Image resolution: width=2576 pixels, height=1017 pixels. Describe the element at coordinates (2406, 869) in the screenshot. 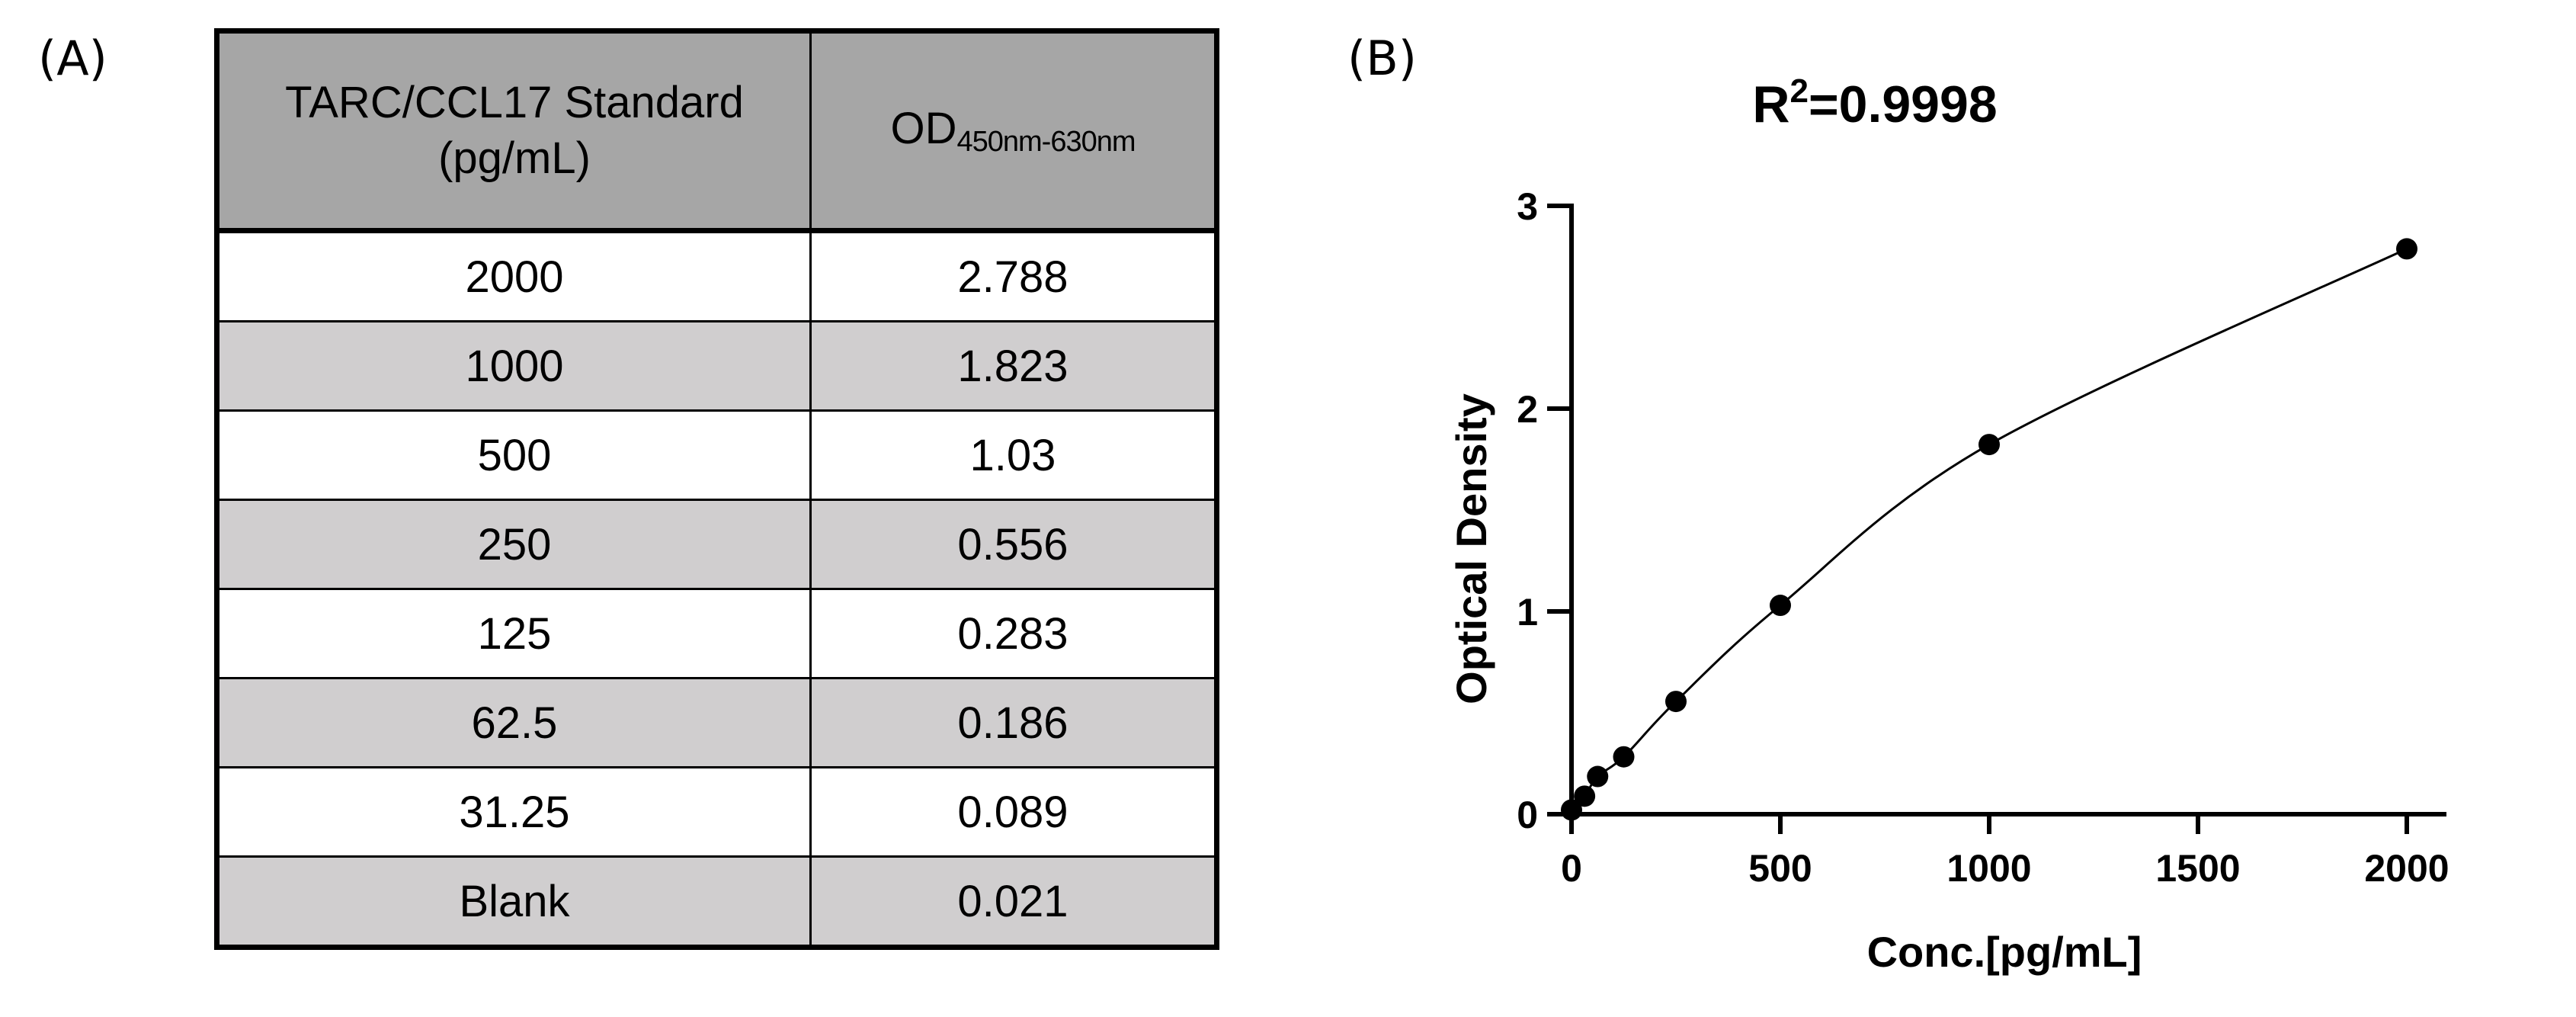

I see `x-tick-label: 2000` at that location.